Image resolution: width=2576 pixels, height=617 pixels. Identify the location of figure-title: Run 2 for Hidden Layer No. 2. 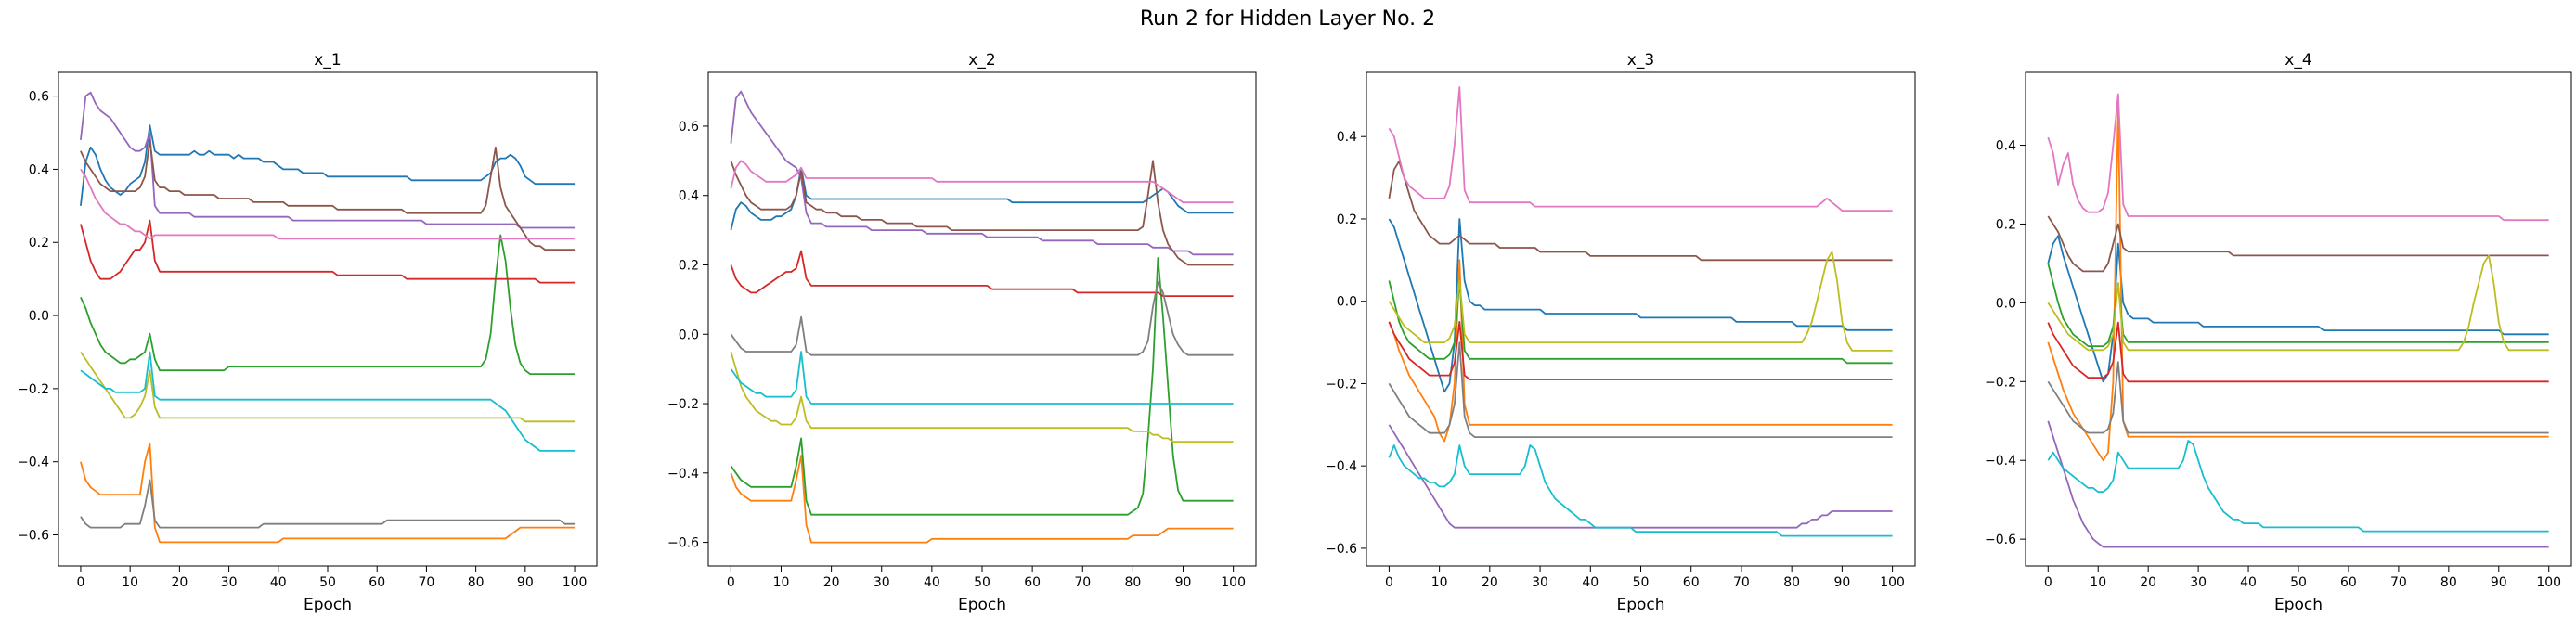
(1287, 19).